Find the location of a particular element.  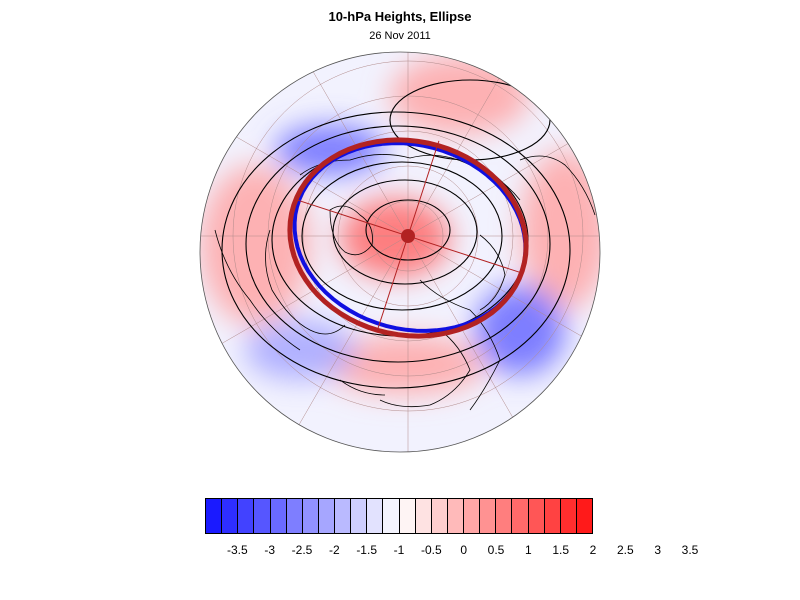

colorbar-tick-label: -1 is located at coordinates (399, 550).